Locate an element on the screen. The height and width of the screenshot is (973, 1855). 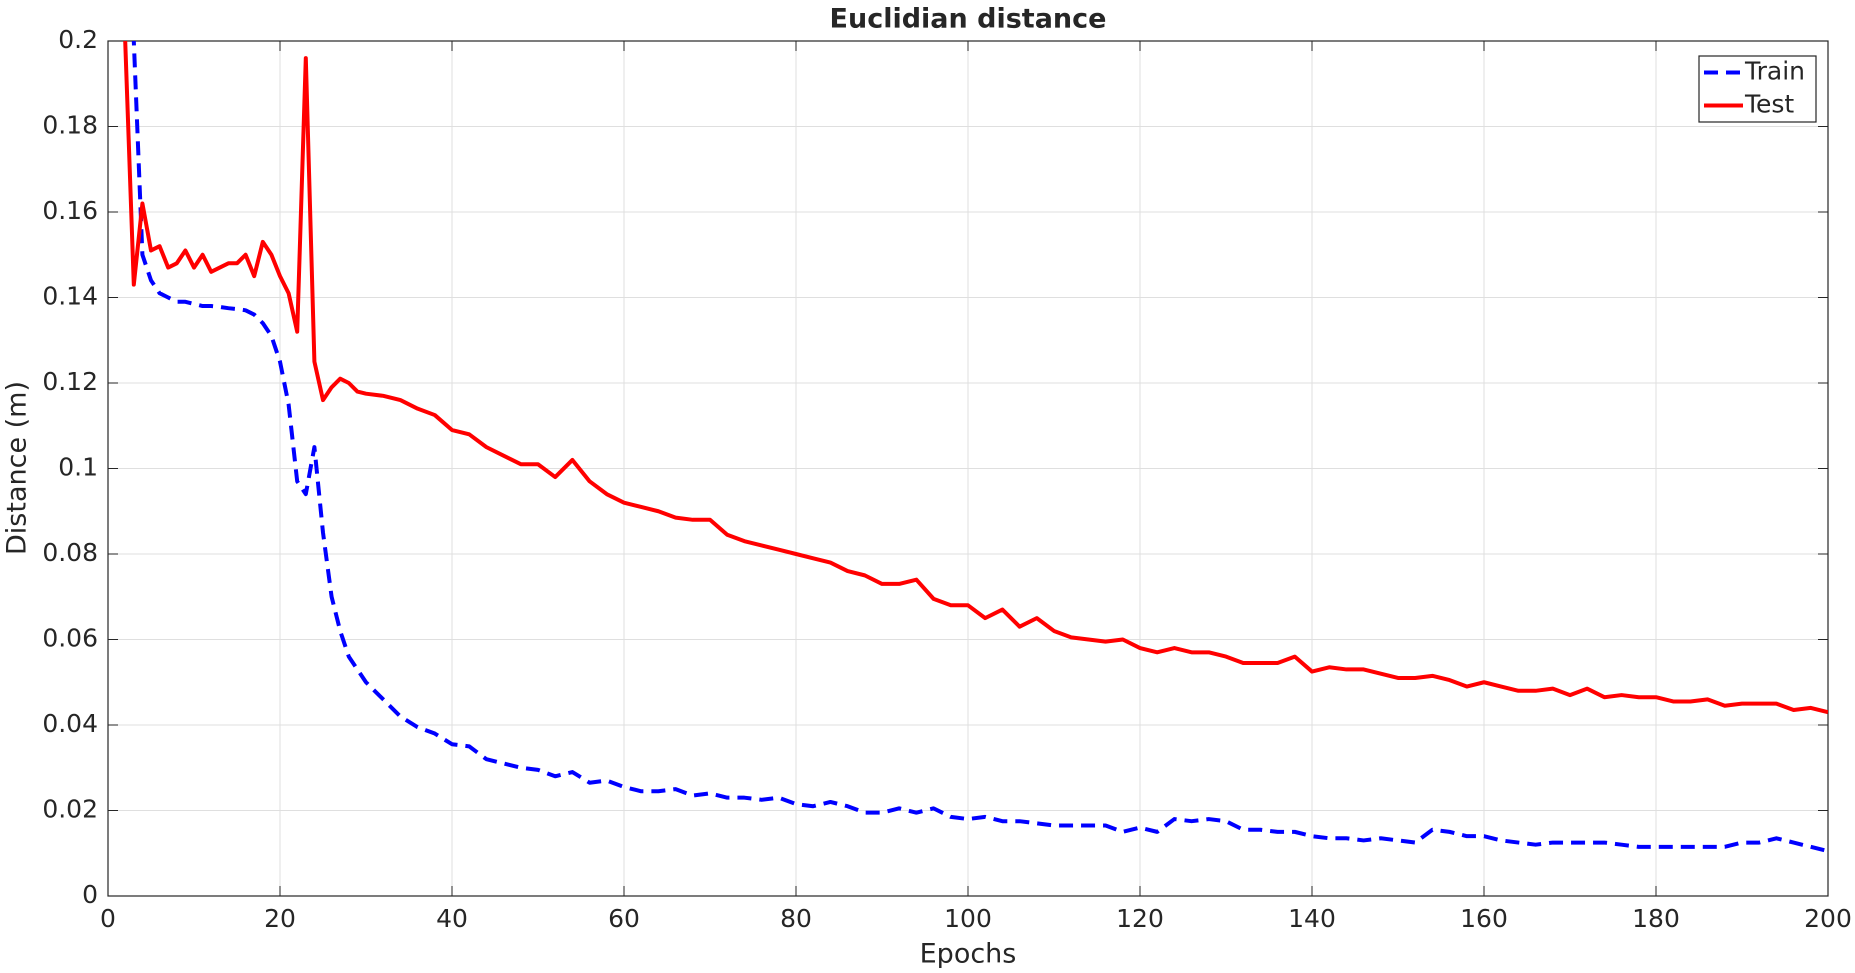
y-tick-label: 0.06 is located at coordinates (70, 638).